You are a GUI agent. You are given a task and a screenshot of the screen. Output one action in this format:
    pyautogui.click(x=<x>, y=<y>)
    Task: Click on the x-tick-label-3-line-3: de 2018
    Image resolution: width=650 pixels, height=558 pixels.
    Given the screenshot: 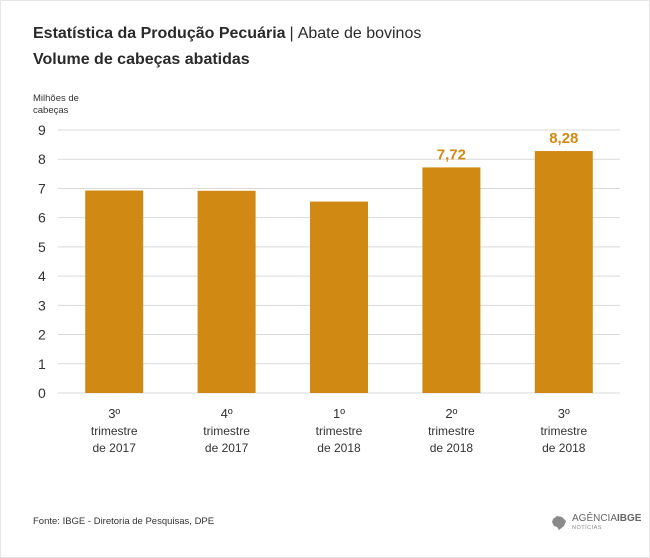 What is the action you would take?
    pyautogui.click(x=339, y=448)
    